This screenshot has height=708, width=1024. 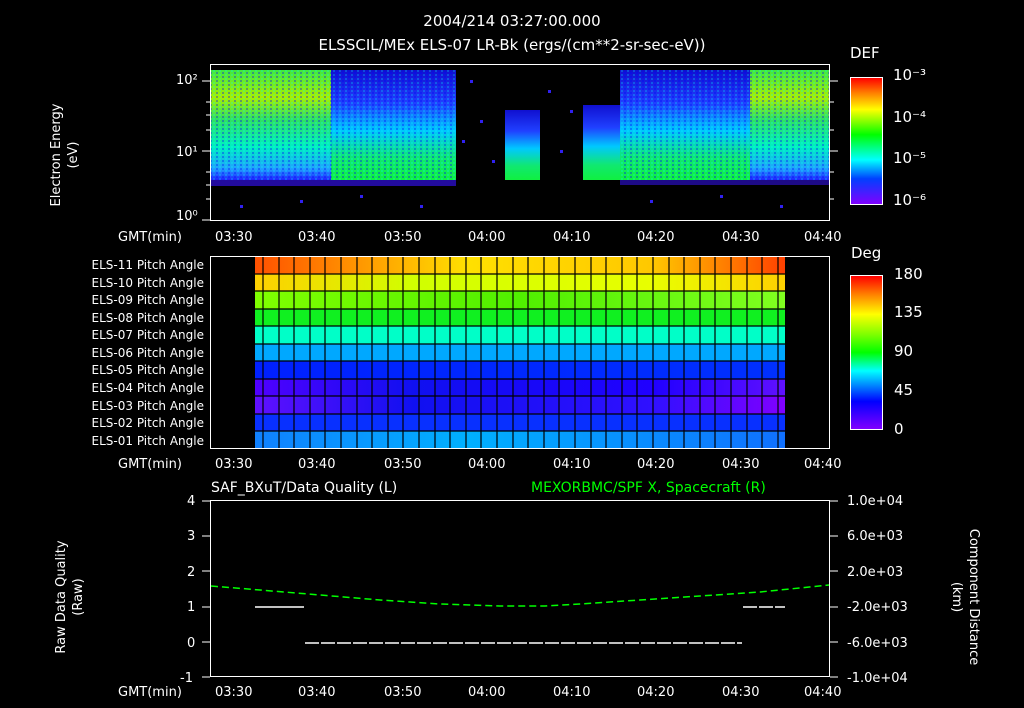 I want to click on deg-tick-45: 45, so click(x=904, y=390).